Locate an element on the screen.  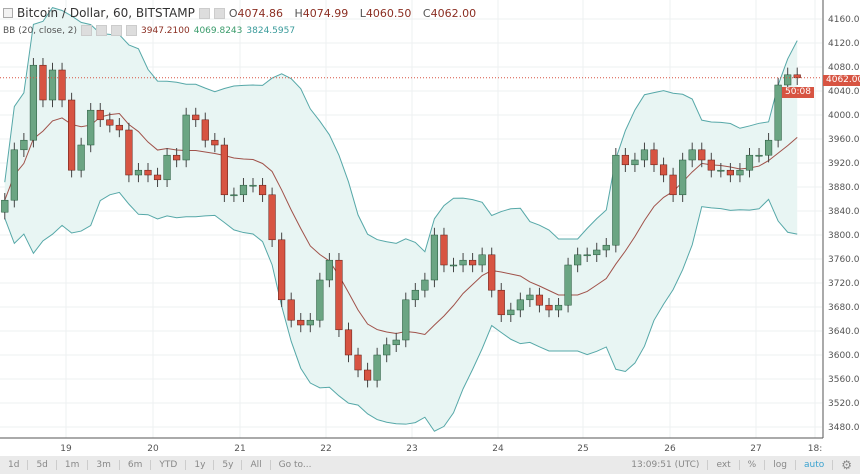
x-tick-label: 27 is located at coordinates (755, 449).